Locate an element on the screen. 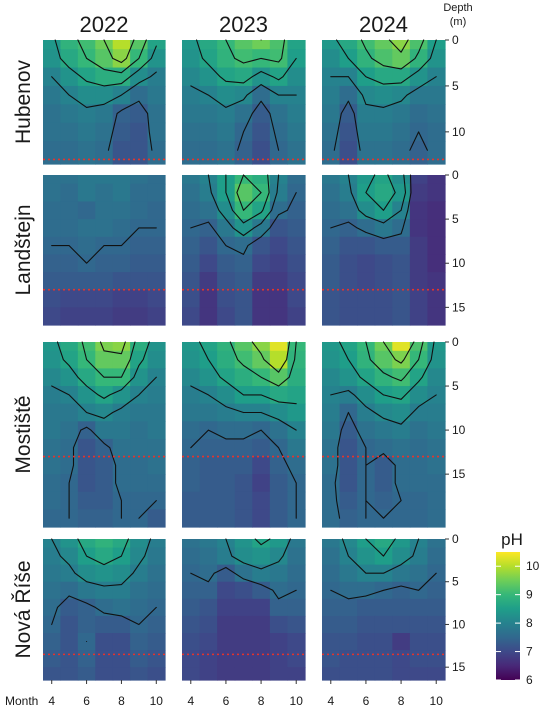  lake-label-1: Landštejn is located at coordinates (23, 249).